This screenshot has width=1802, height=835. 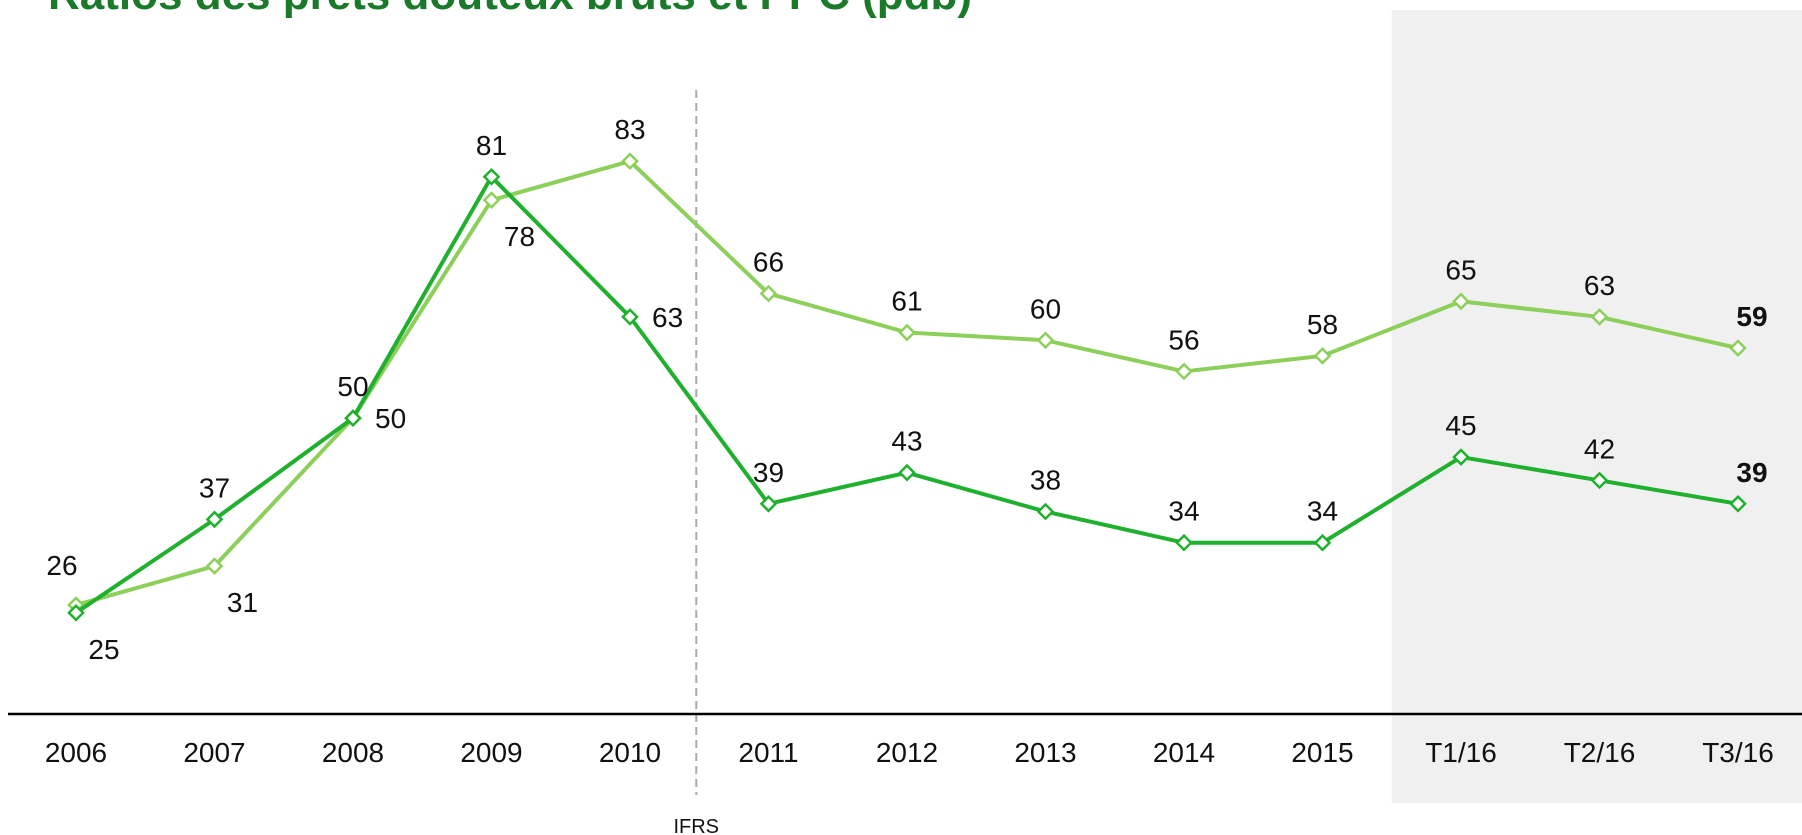 I want to click on x-tick-label: 2013, so click(x=1045, y=752).